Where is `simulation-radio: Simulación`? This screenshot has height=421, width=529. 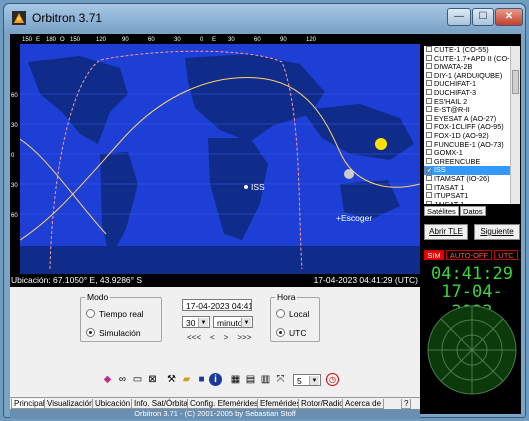 simulation-radio: Simulación is located at coordinates (113, 333).